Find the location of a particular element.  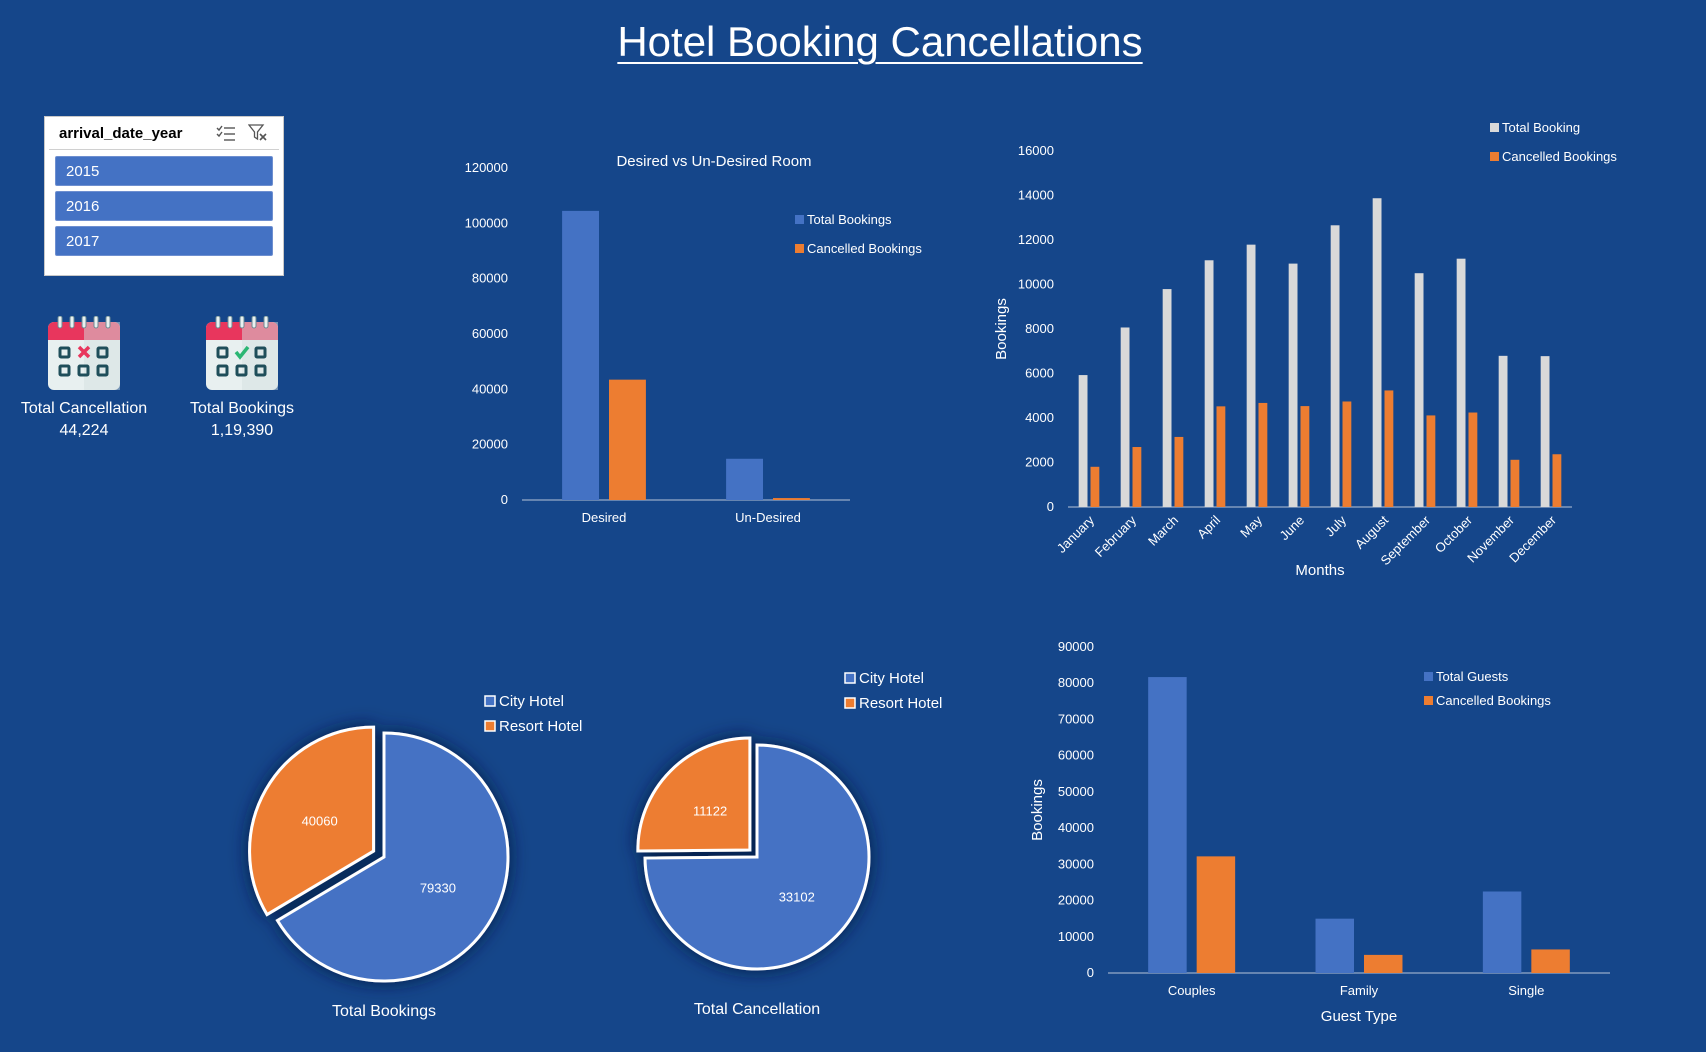

kpi-value-total-cancellation: 44,224 is located at coordinates (84, 430).